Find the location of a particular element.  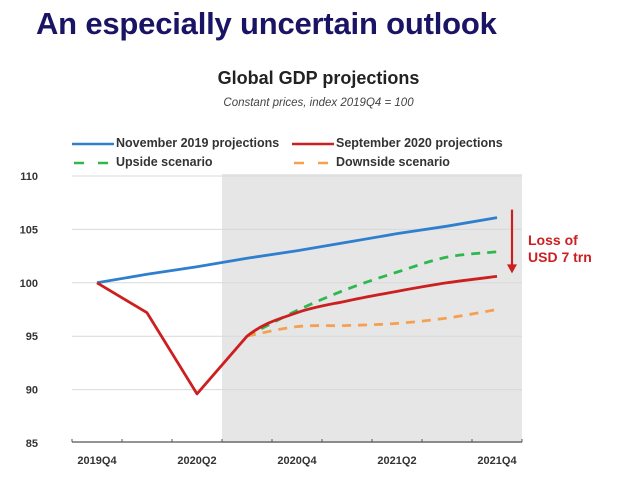

x-tick-label: 2020Q2 is located at coordinates (196, 461).